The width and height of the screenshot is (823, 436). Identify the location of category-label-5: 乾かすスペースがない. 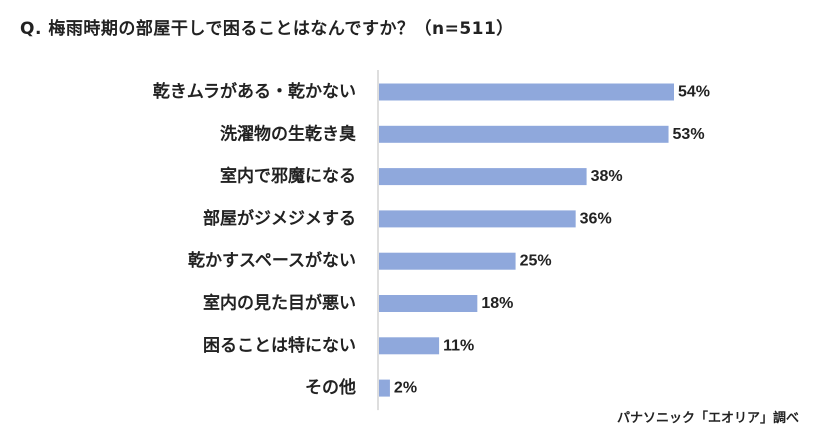
(272, 260).